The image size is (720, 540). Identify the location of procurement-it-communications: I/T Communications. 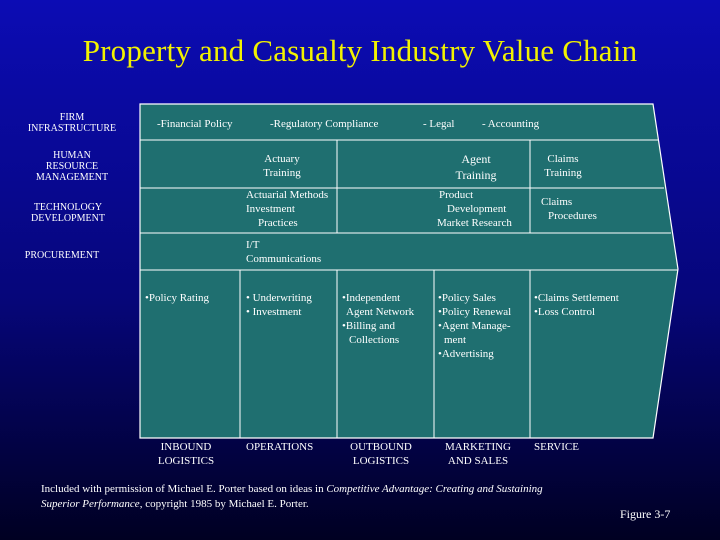
(283, 252).